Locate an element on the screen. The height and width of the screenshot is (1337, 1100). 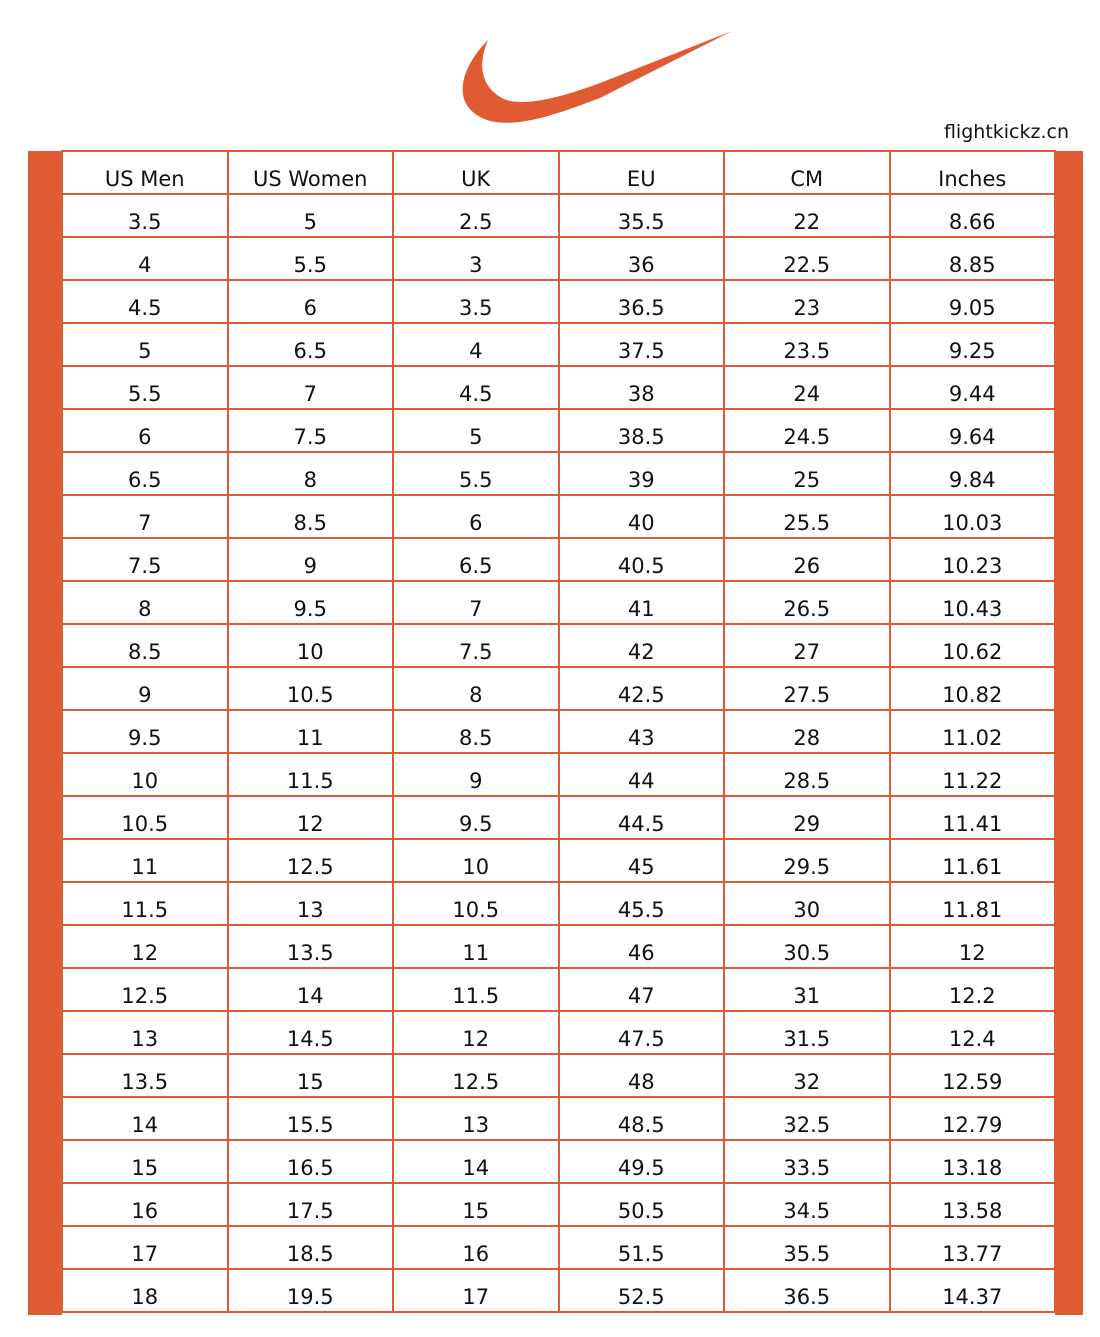
table-cell: 51.5 is located at coordinates (641, 1247).